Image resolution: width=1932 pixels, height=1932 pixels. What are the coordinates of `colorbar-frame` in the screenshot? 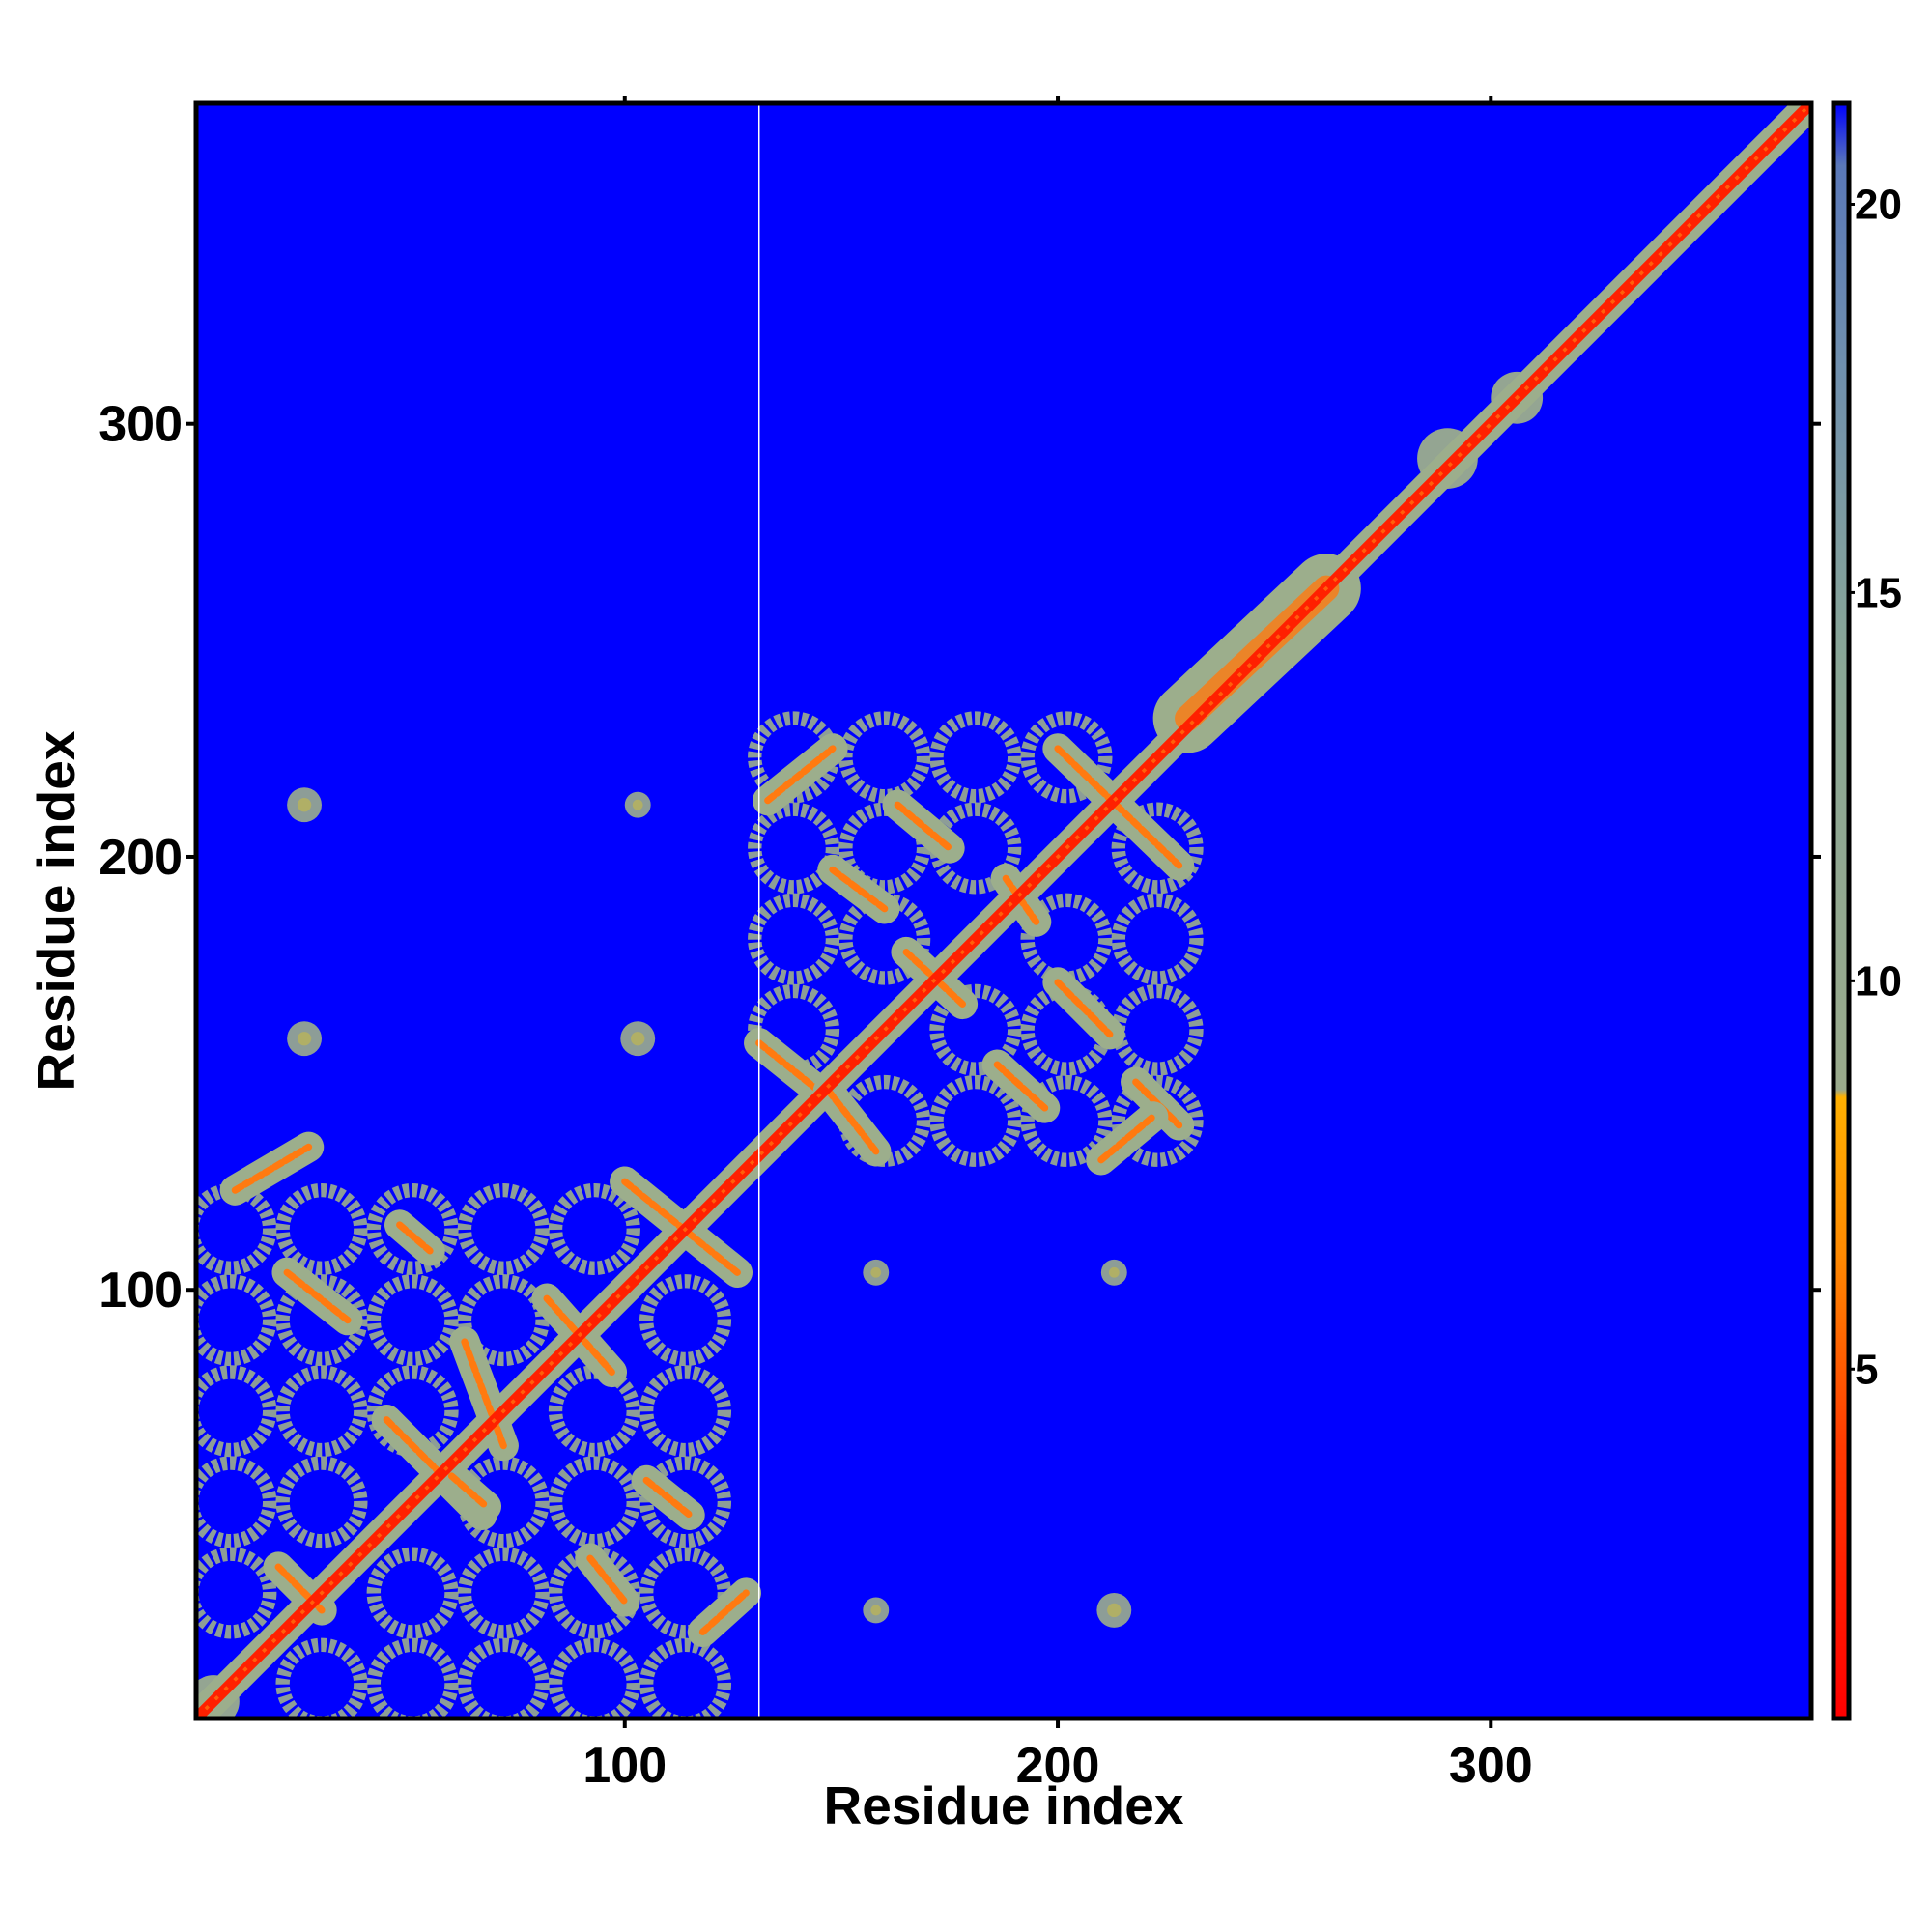 It's located at (1841, 910).